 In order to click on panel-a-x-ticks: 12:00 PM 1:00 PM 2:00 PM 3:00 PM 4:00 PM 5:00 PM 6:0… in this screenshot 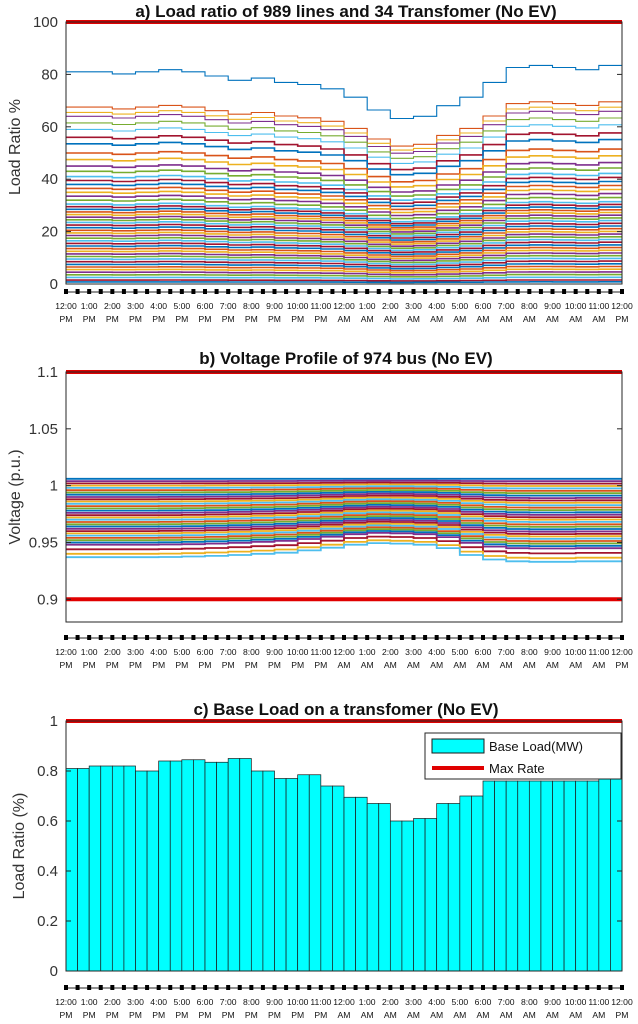, I will do `click(344, 306)`.